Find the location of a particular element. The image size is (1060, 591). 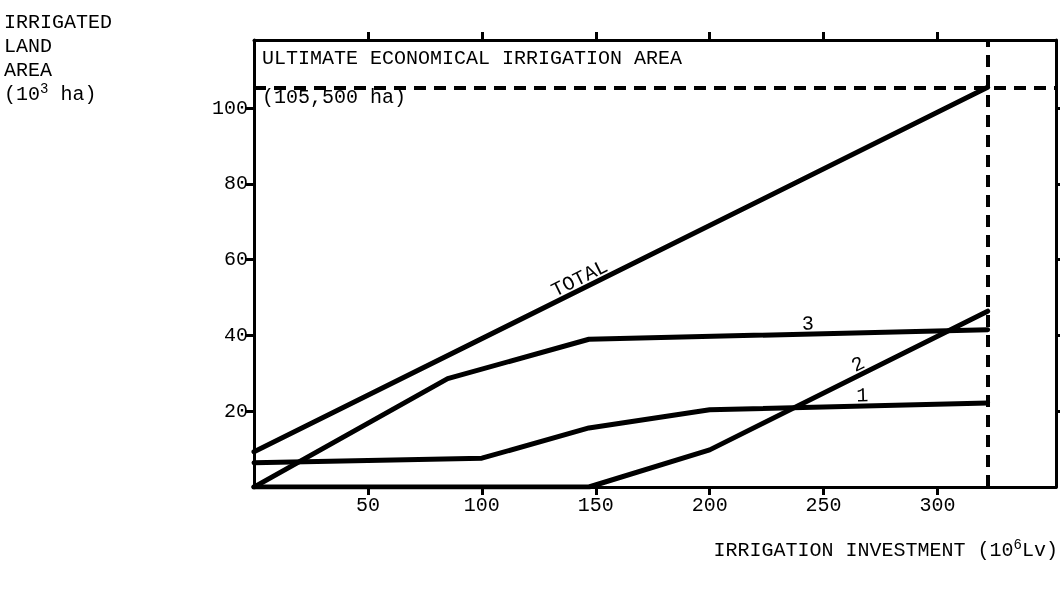

annotation: (105,500 ha) is located at coordinates (334, 97).